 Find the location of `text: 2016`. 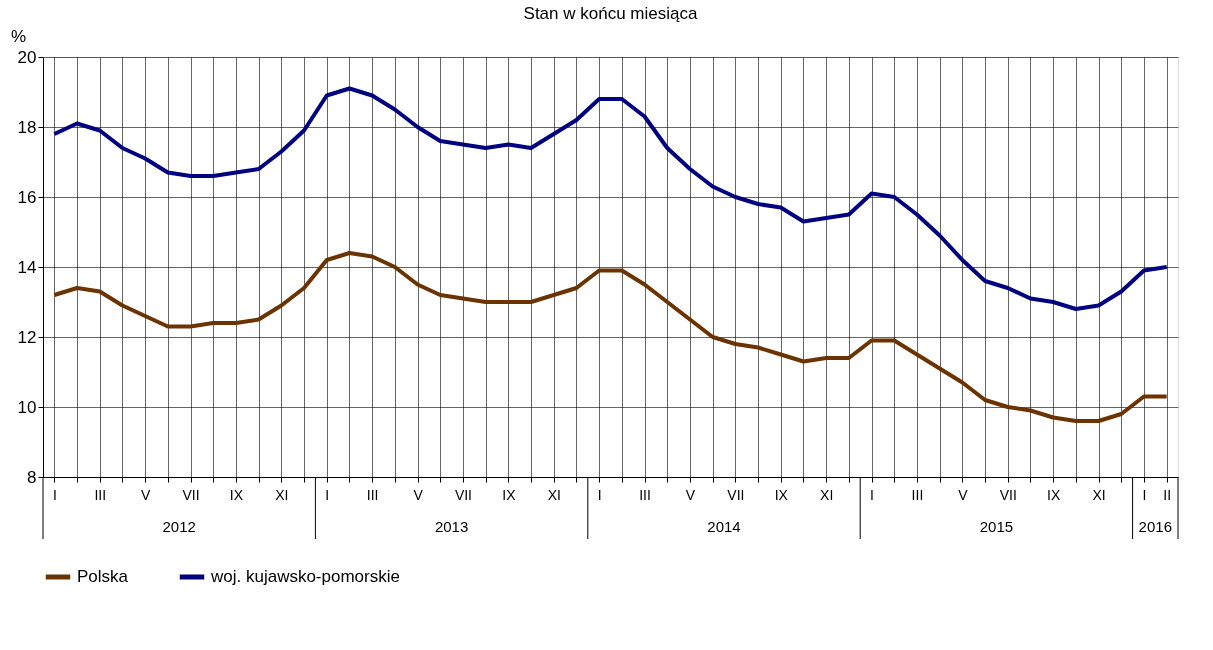

text: 2016 is located at coordinates (1155, 526).